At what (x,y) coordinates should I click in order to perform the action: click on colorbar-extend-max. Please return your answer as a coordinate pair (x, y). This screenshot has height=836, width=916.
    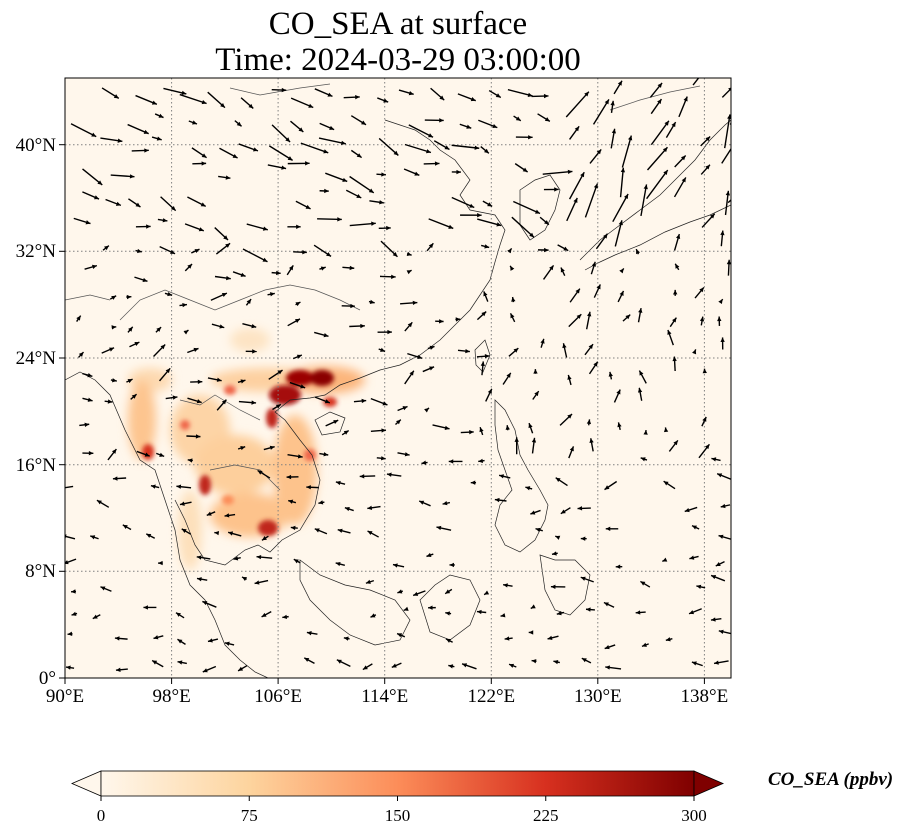
    Looking at the image, I should click on (709, 783).